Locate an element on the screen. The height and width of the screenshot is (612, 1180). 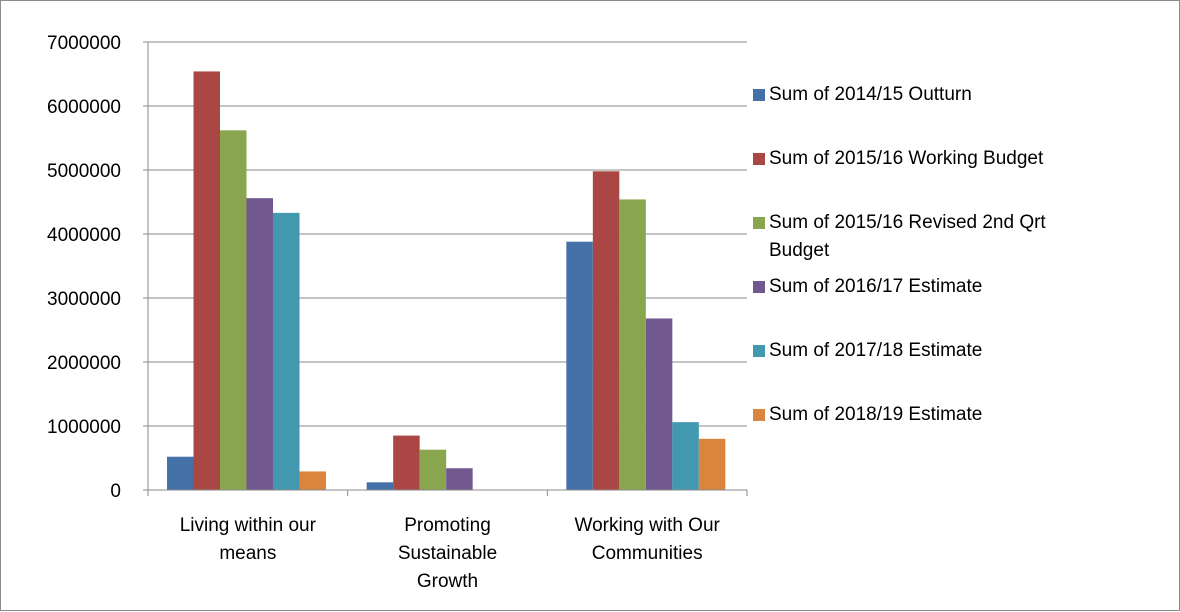
legend-label: Sum of 2016/17 Estimate is located at coordinates (971, 287).